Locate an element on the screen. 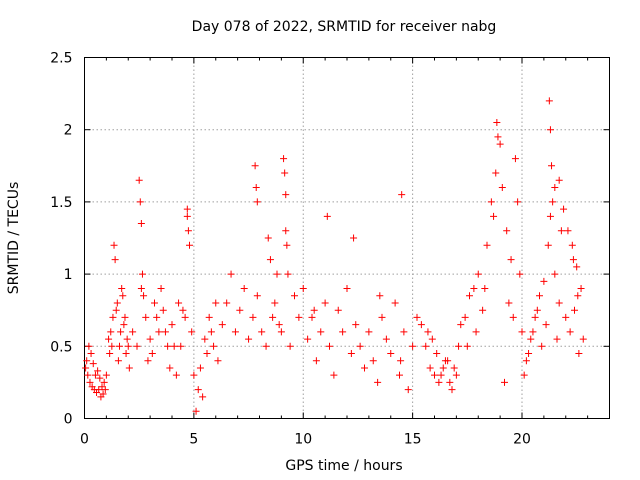  y-tick-label: 1.5 is located at coordinates (61, 203).